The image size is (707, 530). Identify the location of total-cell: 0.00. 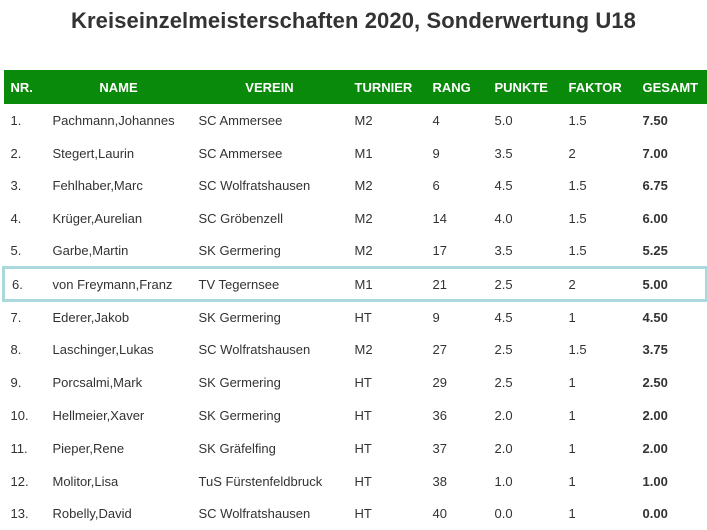
(655, 514).